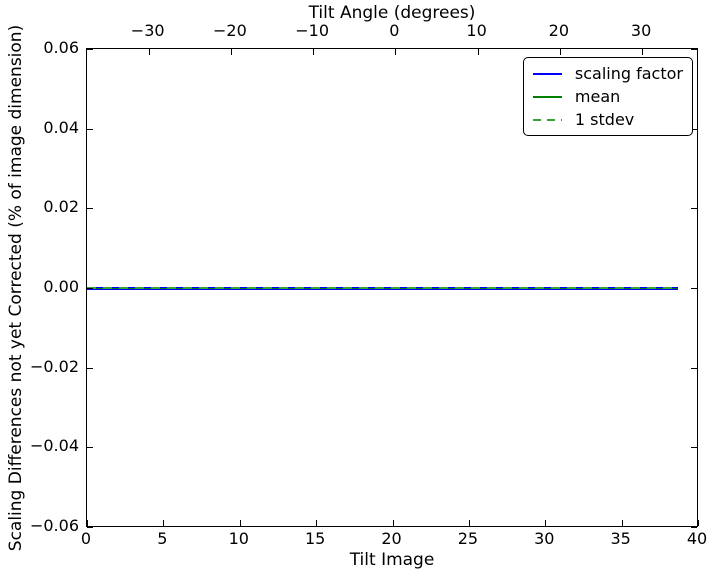  What do you see at coordinates (559, 30) in the screenshot?
I see `top-x-tick-label: 20` at bounding box center [559, 30].